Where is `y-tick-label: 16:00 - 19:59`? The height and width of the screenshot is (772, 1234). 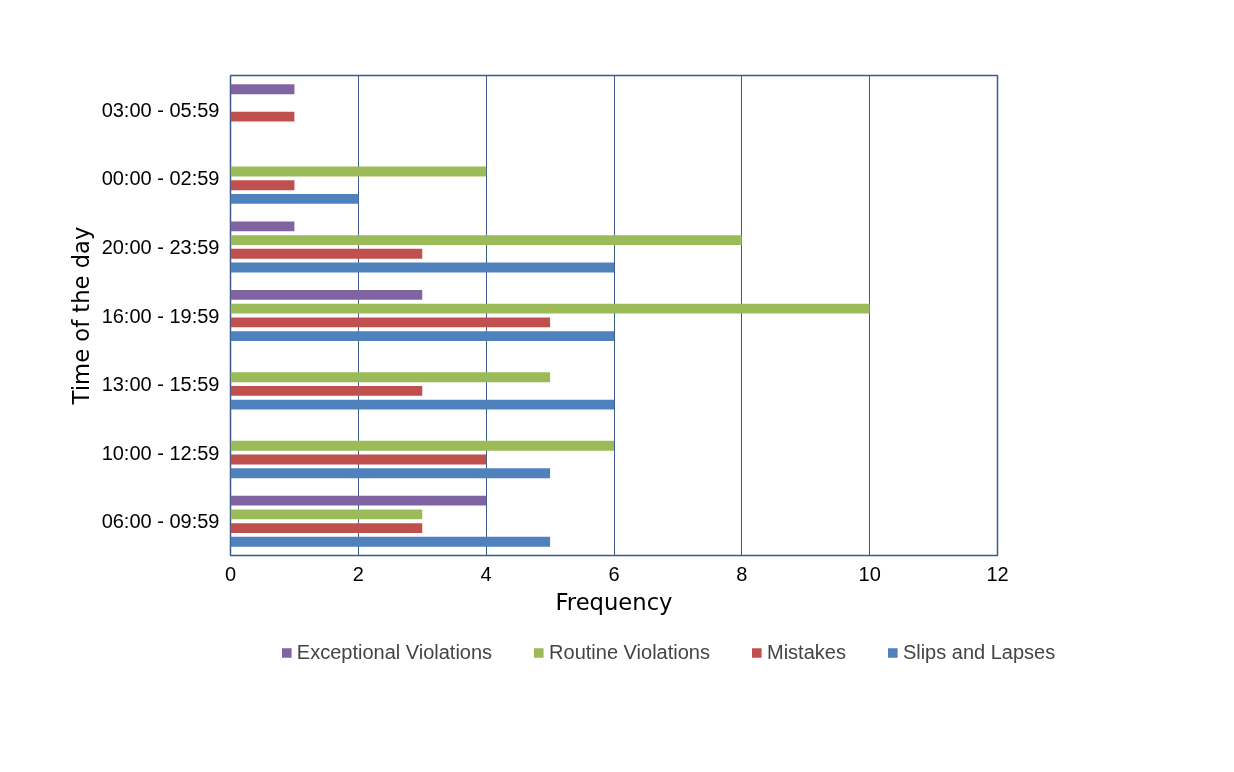 y-tick-label: 16:00 - 19:59 is located at coordinates (160, 315).